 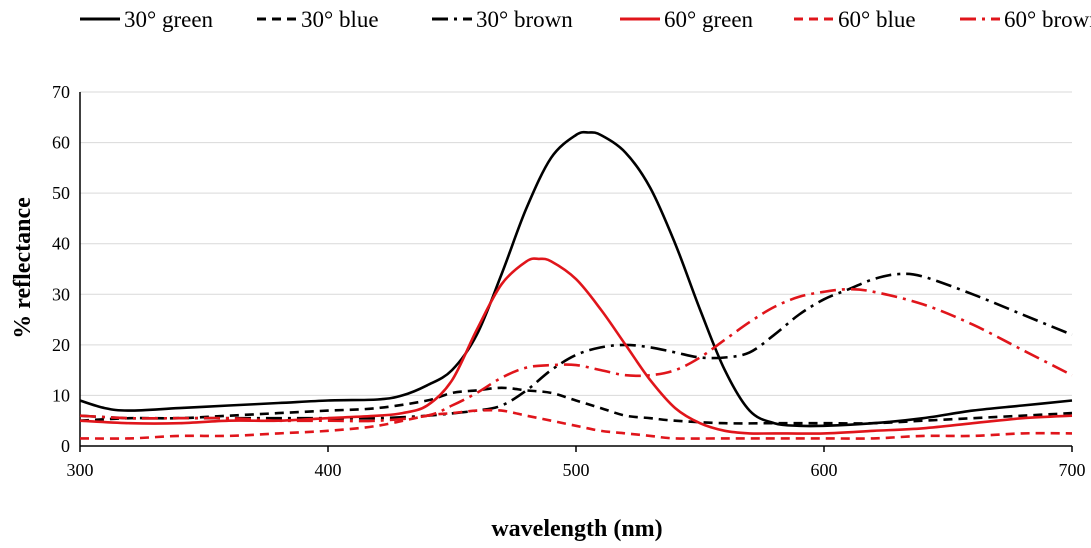 I want to click on y-axis-title: % reflectance, so click(x=23, y=268).